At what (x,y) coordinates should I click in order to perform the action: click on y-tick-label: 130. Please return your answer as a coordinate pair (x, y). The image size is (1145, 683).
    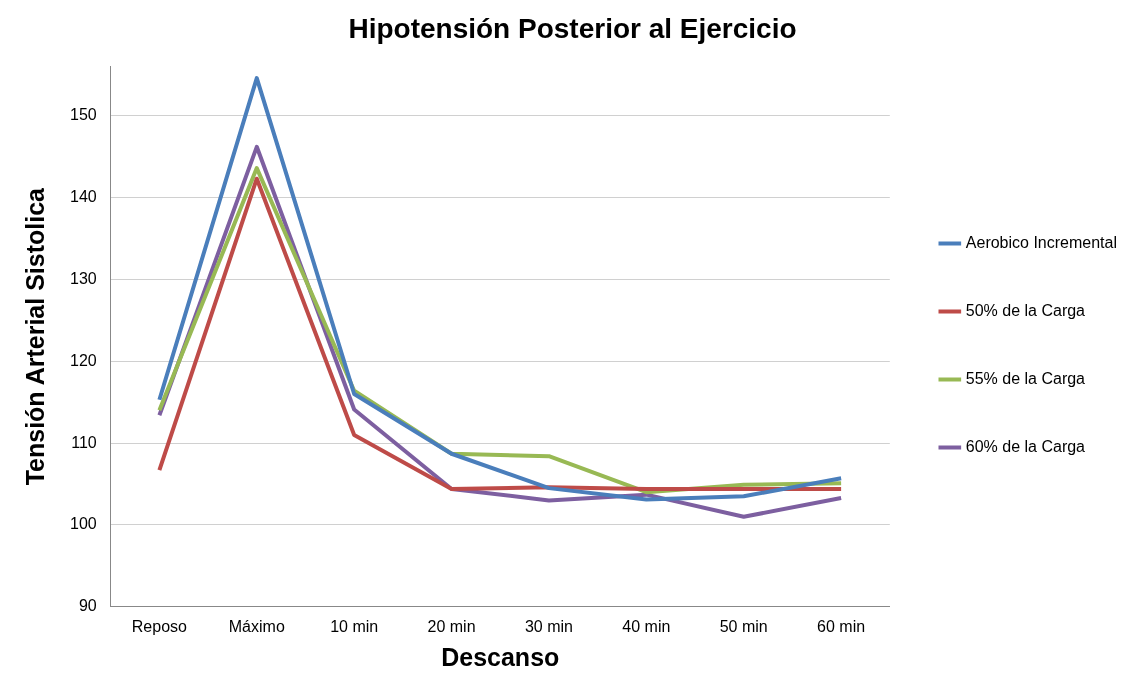
    Looking at the image, I should click on (83, 278).